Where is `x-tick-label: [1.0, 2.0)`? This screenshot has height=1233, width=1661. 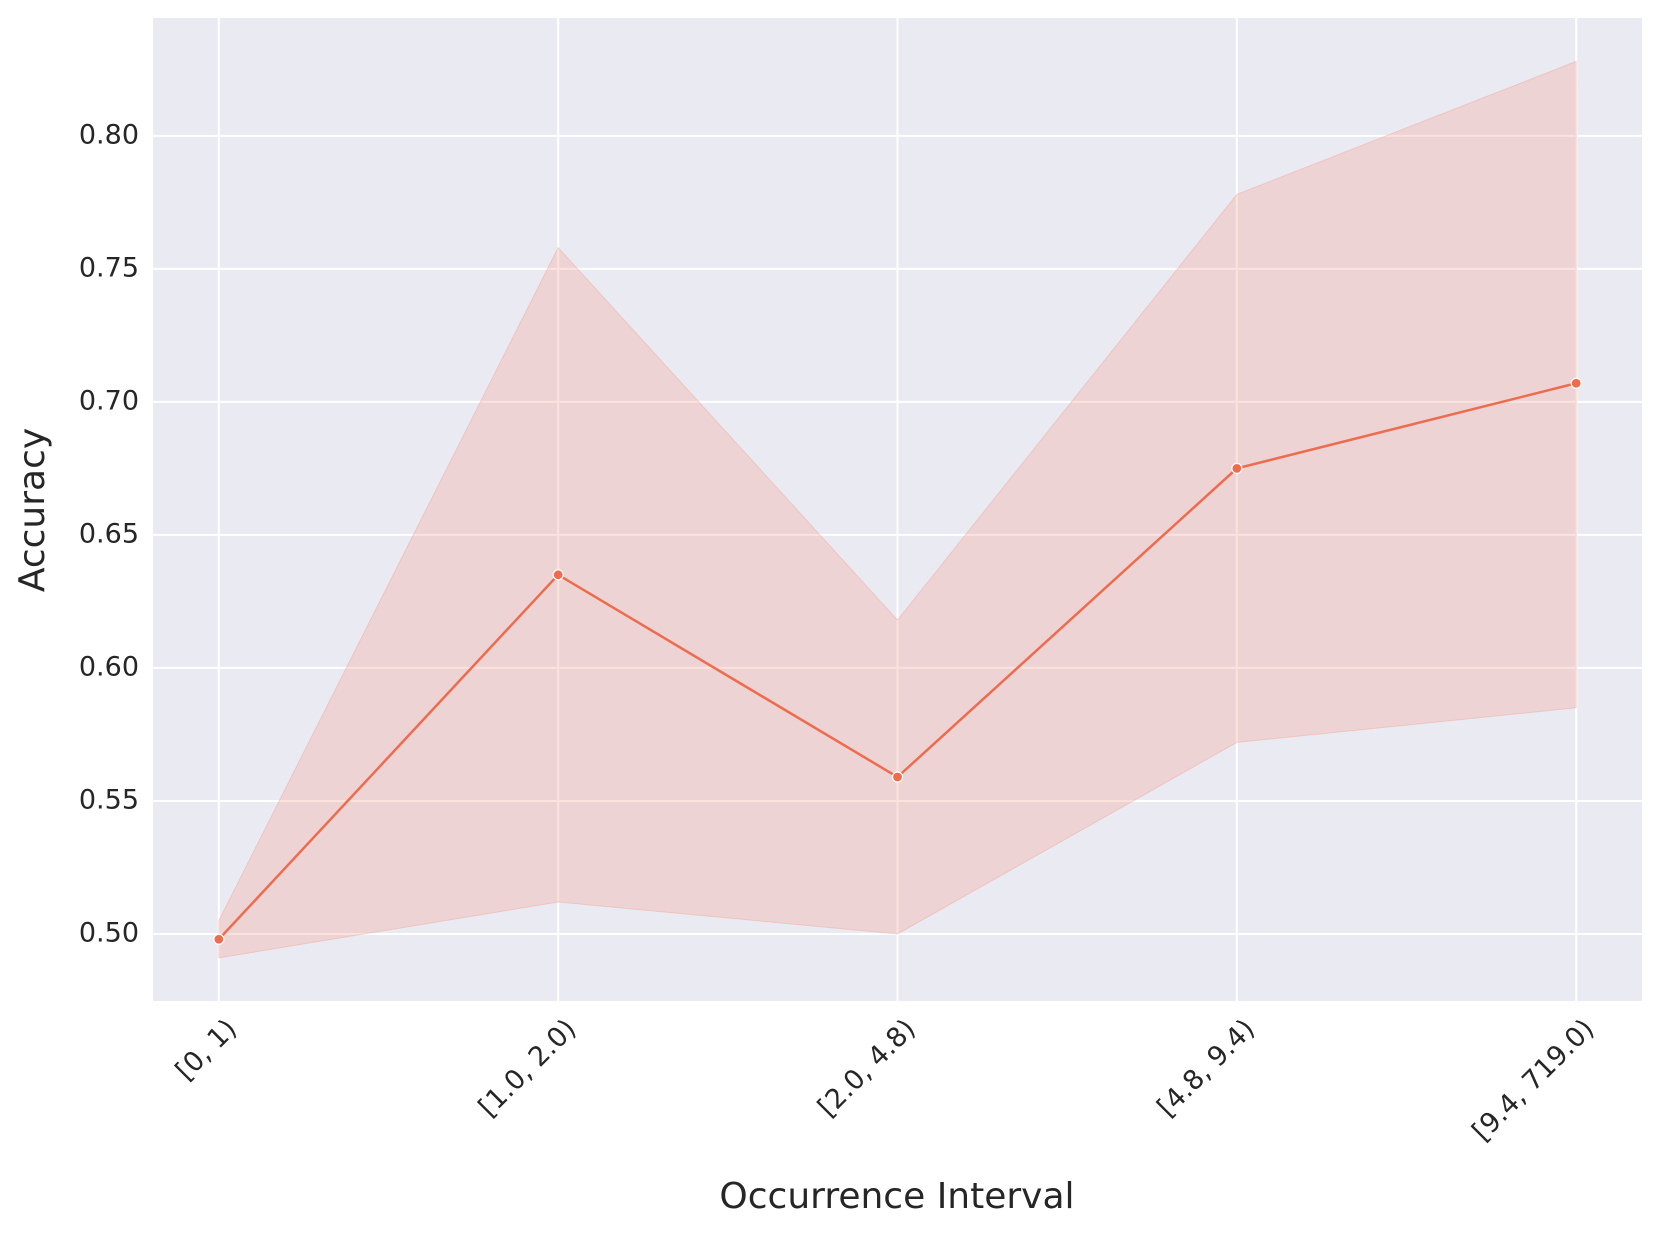 x-tick-label: [1.0, 2.0) is located at coordinates (528, 1068).